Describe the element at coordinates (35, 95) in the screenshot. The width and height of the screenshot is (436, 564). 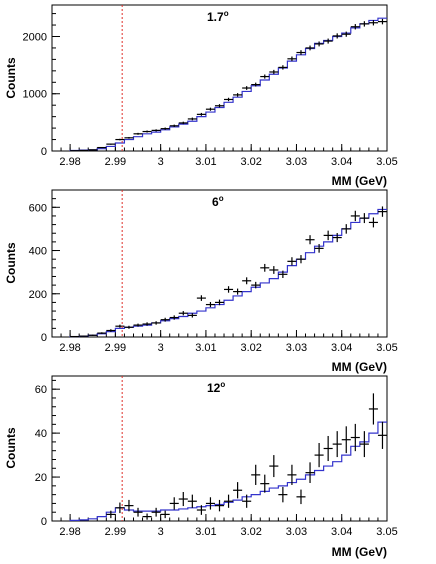
I see `y-tick-label: 1000` at that location.